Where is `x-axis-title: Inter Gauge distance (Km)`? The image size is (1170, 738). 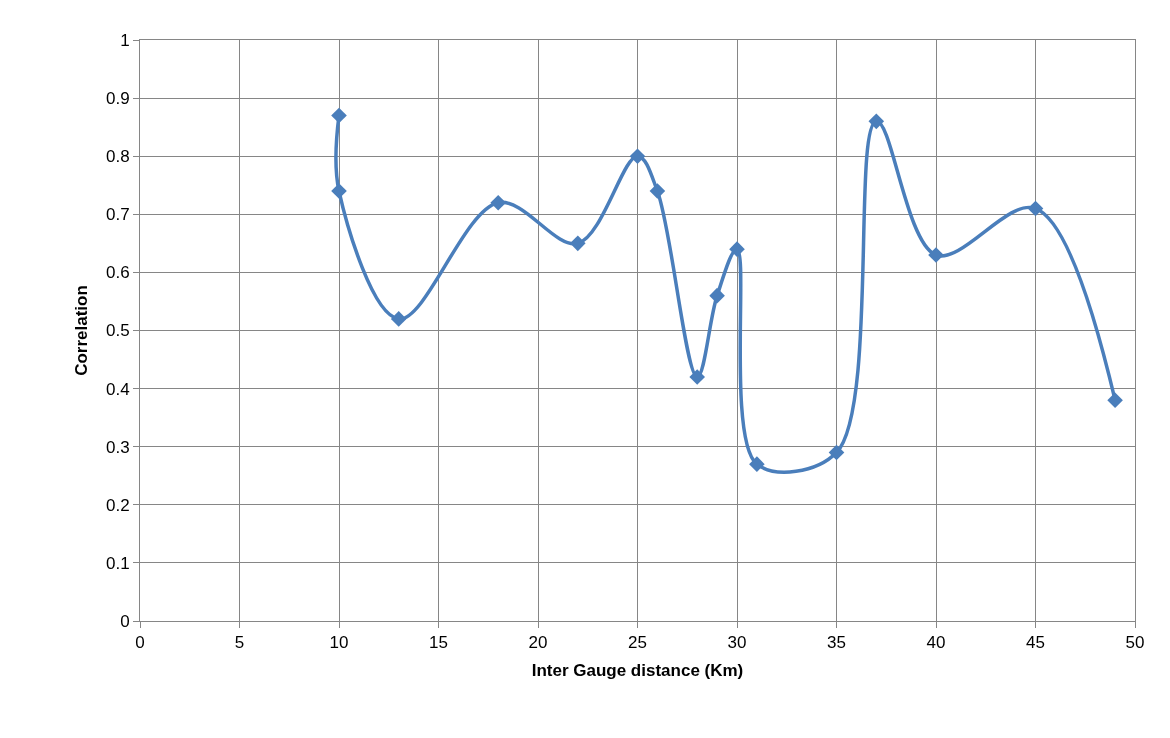 x-axis-title: Inter Gauge distance (Km) is located at coordinates (637, 670).